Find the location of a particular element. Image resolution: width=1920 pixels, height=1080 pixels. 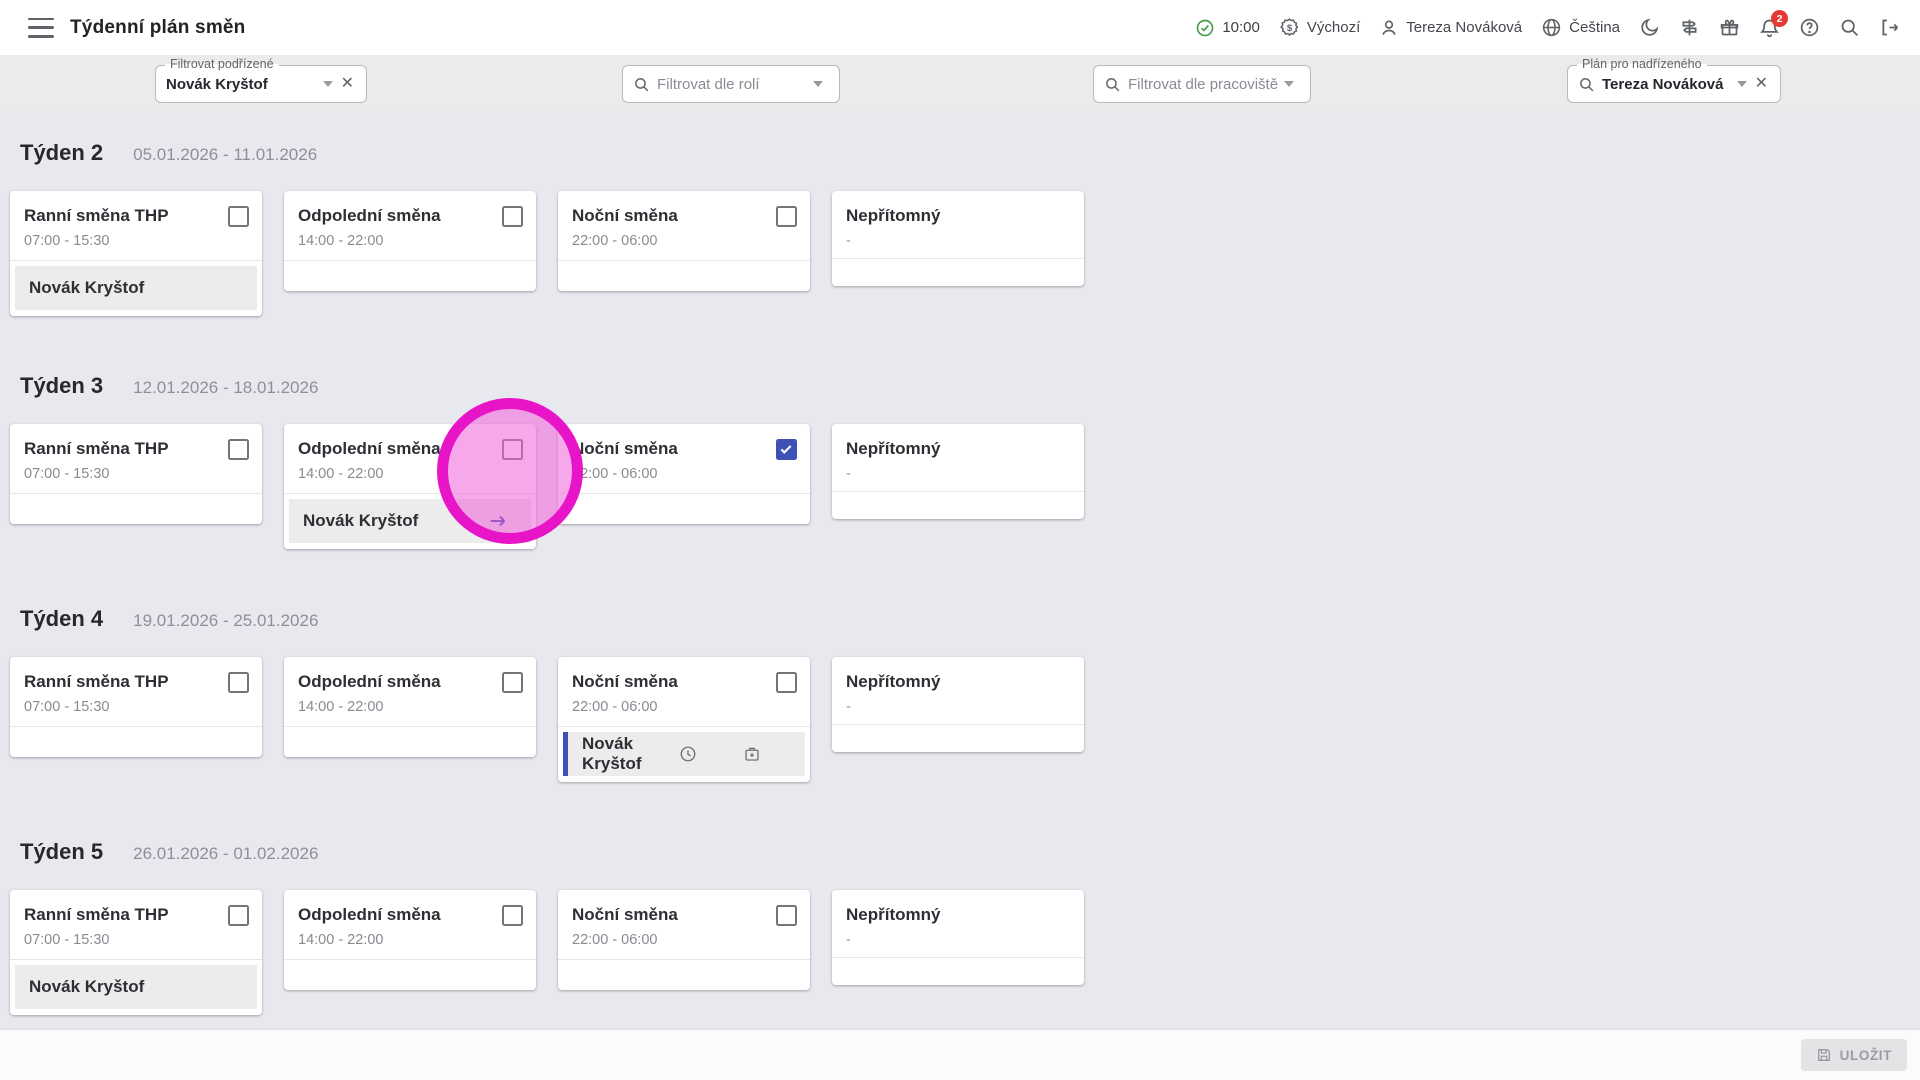

shift-card: Noční směna 22:00 - 06:00 Novák Kryštof is located at coordinates (684, 719).